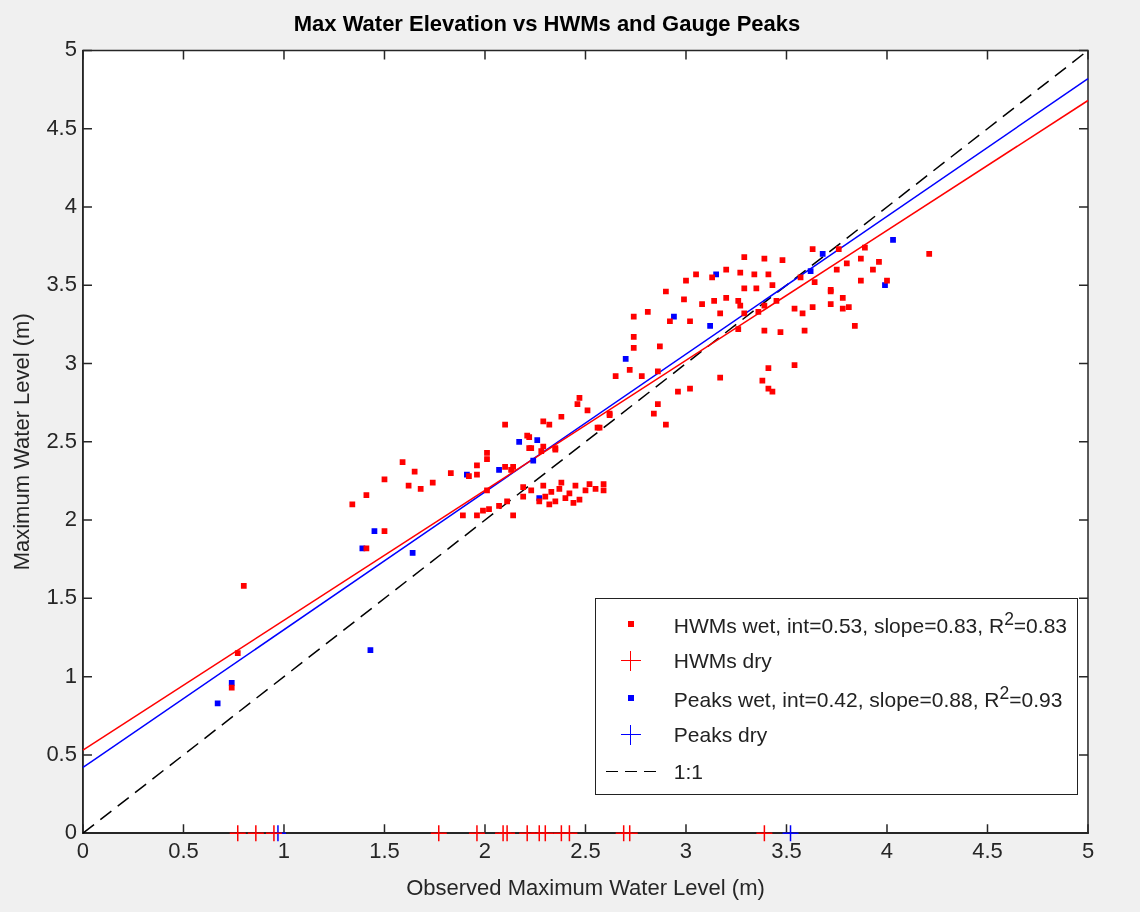  What do you see at coordinates (547, 24) in the screenshot?
I see `chart-title: Max Water Elevation vs HWMs and Gauge Peaks` at bounding box center [547, 24].